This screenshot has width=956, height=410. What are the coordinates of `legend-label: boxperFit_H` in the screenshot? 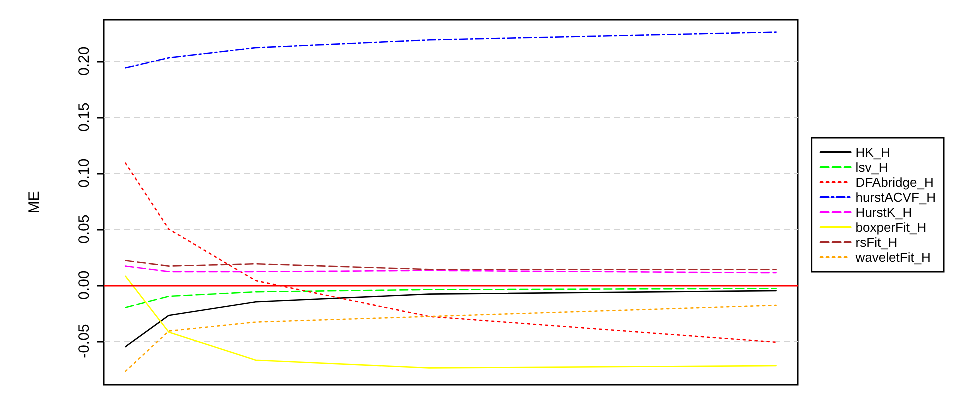 It's located at (891, 227).